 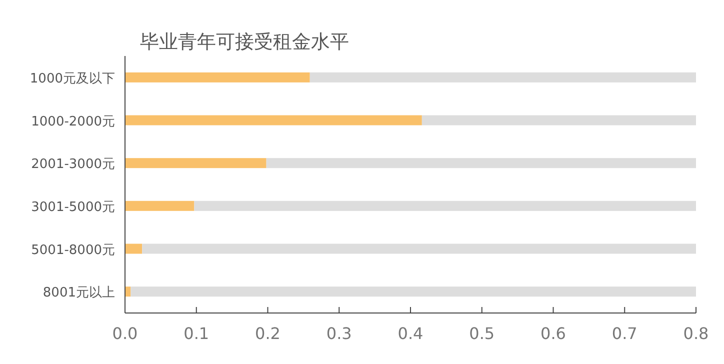 What do you see at coordinates (72, 78) in the screenshot?
I see `y-tick-label: 1000元及以下` at bounding box center [72, 78].